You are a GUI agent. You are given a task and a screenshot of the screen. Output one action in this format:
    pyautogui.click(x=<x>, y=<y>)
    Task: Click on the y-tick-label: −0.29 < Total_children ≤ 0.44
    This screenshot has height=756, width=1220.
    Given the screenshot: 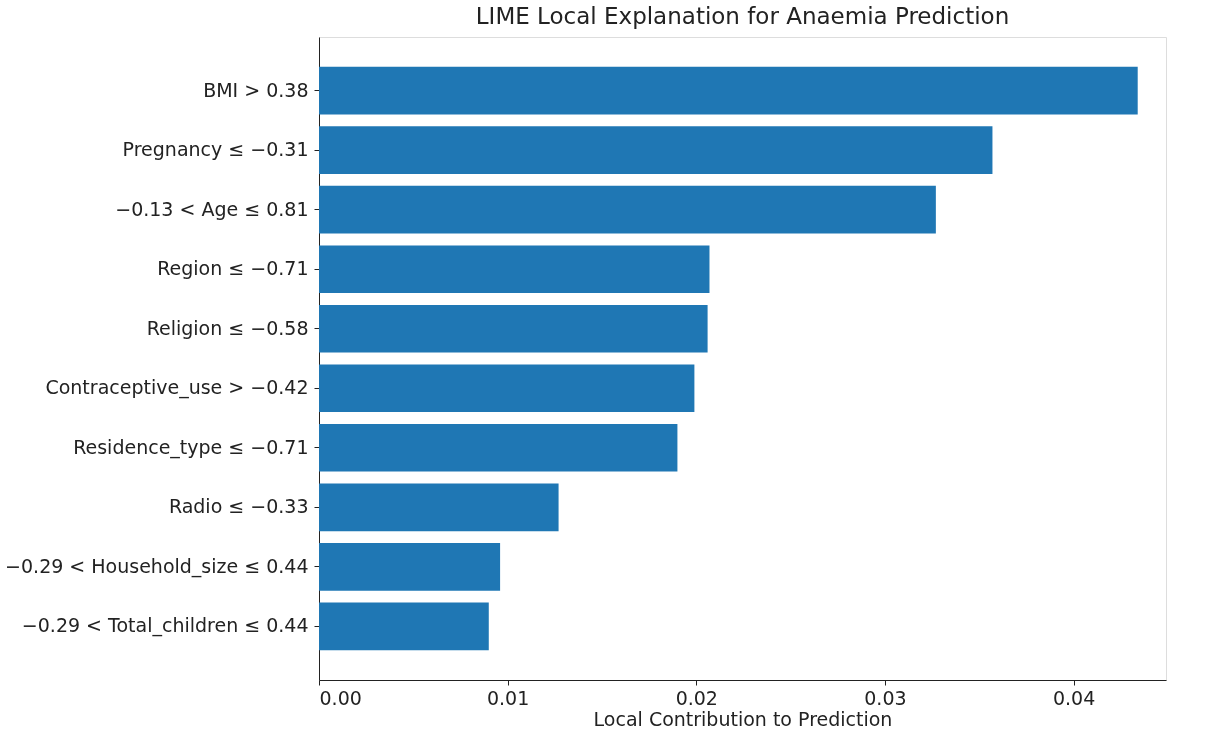 What is the action you would take?
    pyautogui.click(x=165, y=626)
    